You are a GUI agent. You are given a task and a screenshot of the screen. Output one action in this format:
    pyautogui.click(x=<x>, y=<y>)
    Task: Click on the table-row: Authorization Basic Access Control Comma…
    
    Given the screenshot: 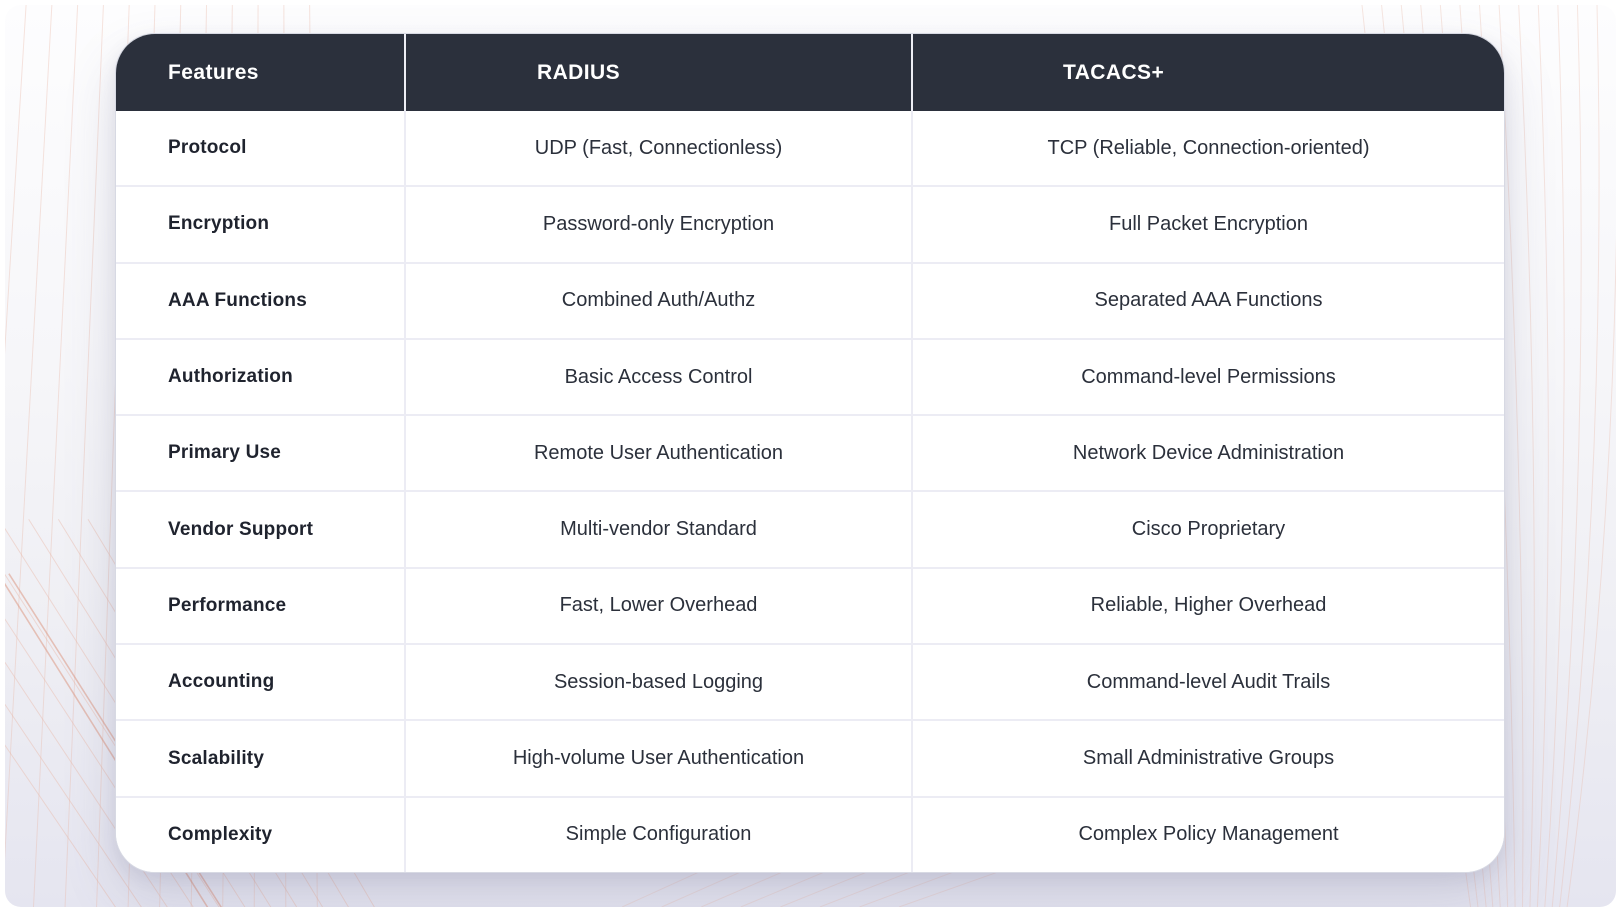 What is the action you would take?
    pyautogui.click(x=810, y=376)
    